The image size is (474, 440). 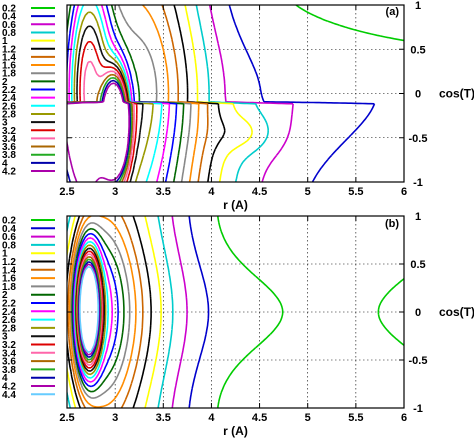 I want to click on contour-1.4, so click(x=105, y=312).